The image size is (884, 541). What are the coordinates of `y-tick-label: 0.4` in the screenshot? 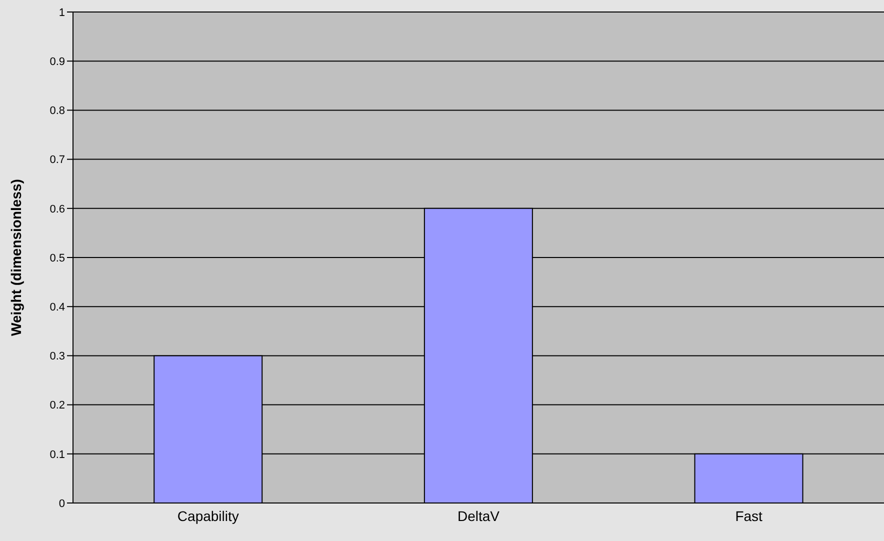 It's located at (57, 308).